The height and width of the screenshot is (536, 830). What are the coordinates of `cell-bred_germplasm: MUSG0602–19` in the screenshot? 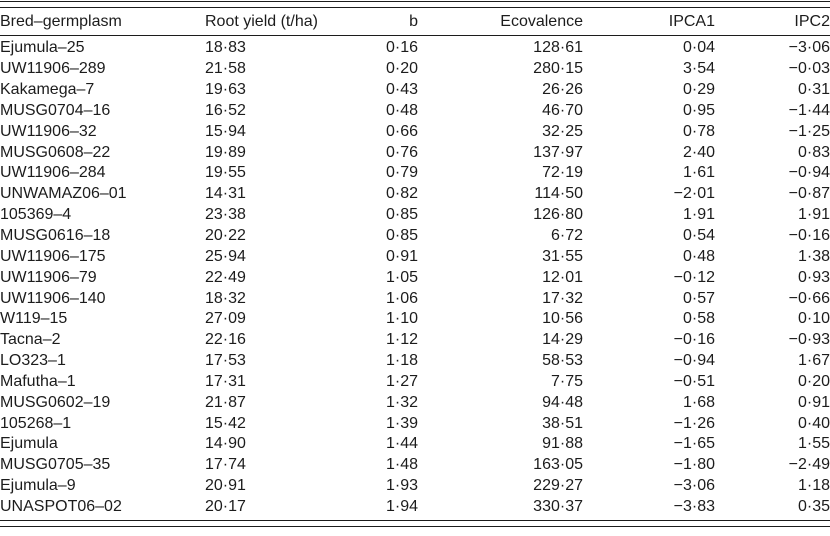 It's located at (55, 402).